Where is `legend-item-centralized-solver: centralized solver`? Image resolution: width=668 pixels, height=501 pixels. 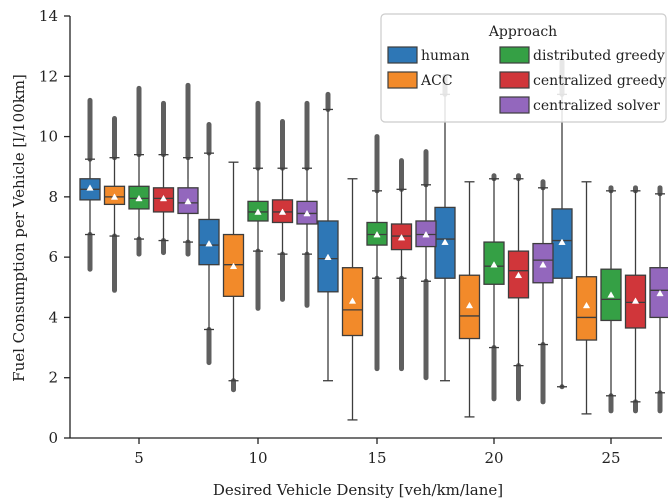 legend-item-centralized-solver: centralized solver is located at coordinates (579, 105).